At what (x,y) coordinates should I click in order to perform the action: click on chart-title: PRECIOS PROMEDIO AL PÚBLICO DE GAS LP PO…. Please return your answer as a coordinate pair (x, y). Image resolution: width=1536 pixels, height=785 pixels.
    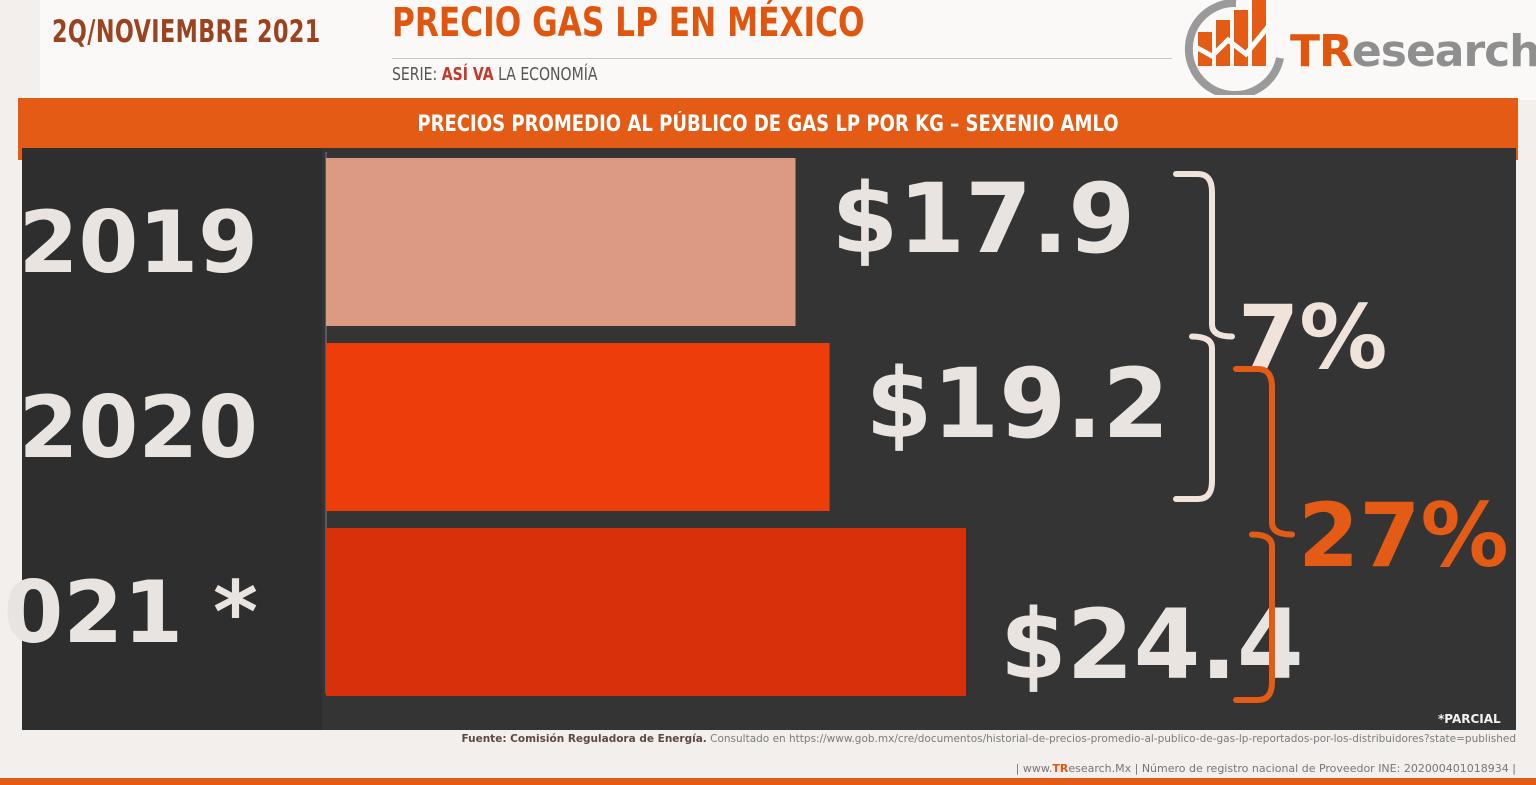
    Looking at the image, I should click on (768, 124).